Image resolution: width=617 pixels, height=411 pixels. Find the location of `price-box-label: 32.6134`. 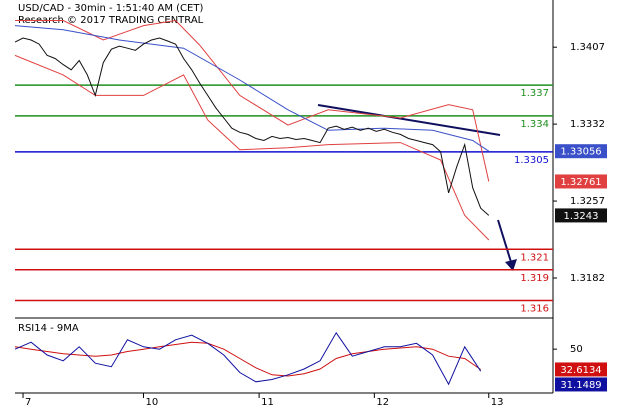

price-box-label: 32.6134 is located at coordinates (580, 370).